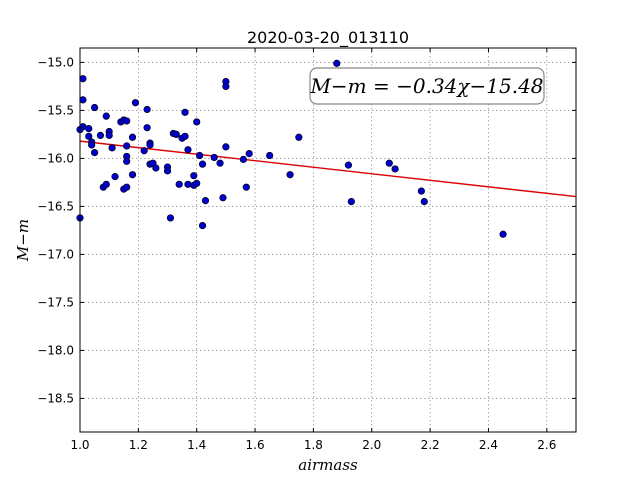  What do you see at coordinates (55, 398) in the screenshot?
I see `y-tick-label: −18.5` at bounding box center [55, 398].